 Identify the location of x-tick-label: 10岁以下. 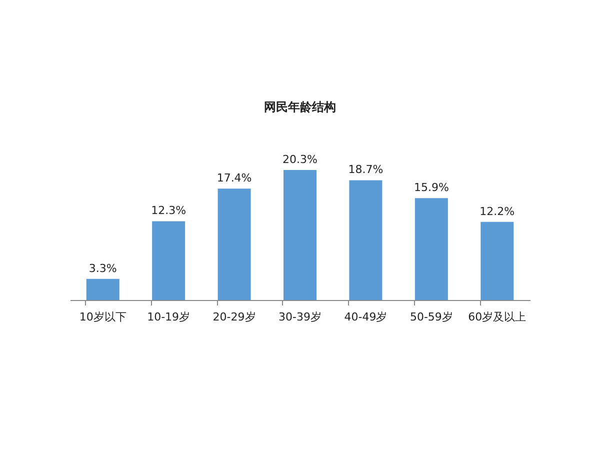
(102, 317).